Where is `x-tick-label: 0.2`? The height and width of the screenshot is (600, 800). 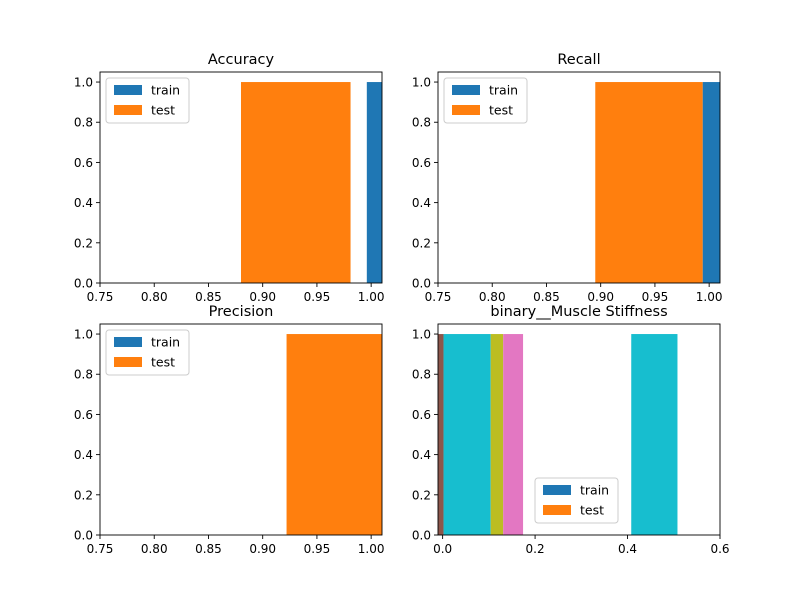 x-tick-label: 0.2 is located at coordinates (535, 549).